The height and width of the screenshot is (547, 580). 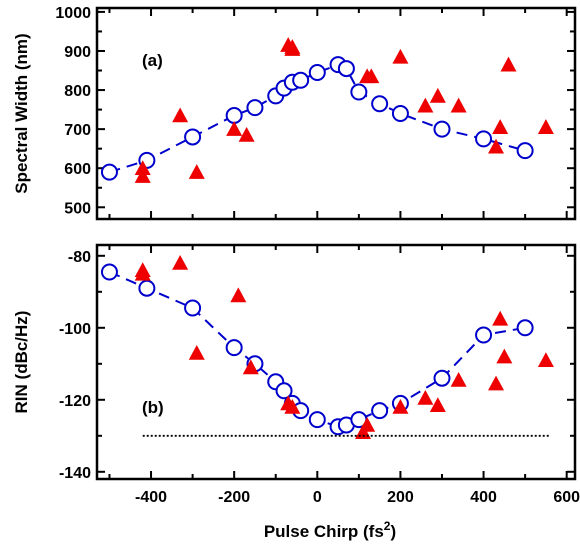 I want to click on x-axis-title-superscript: 2, so click(x=387, y=526).